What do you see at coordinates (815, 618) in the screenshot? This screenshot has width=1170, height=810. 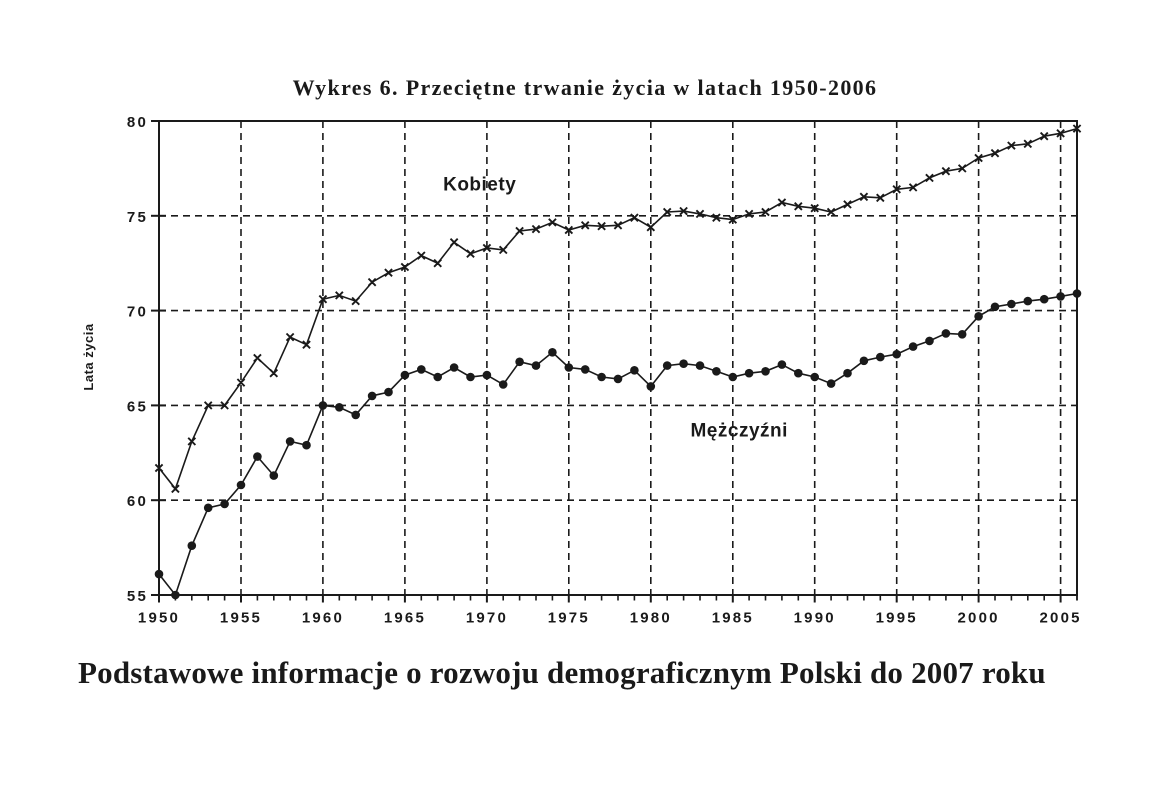 I see `svg-text: 1990` at bounding box center [815, 618].